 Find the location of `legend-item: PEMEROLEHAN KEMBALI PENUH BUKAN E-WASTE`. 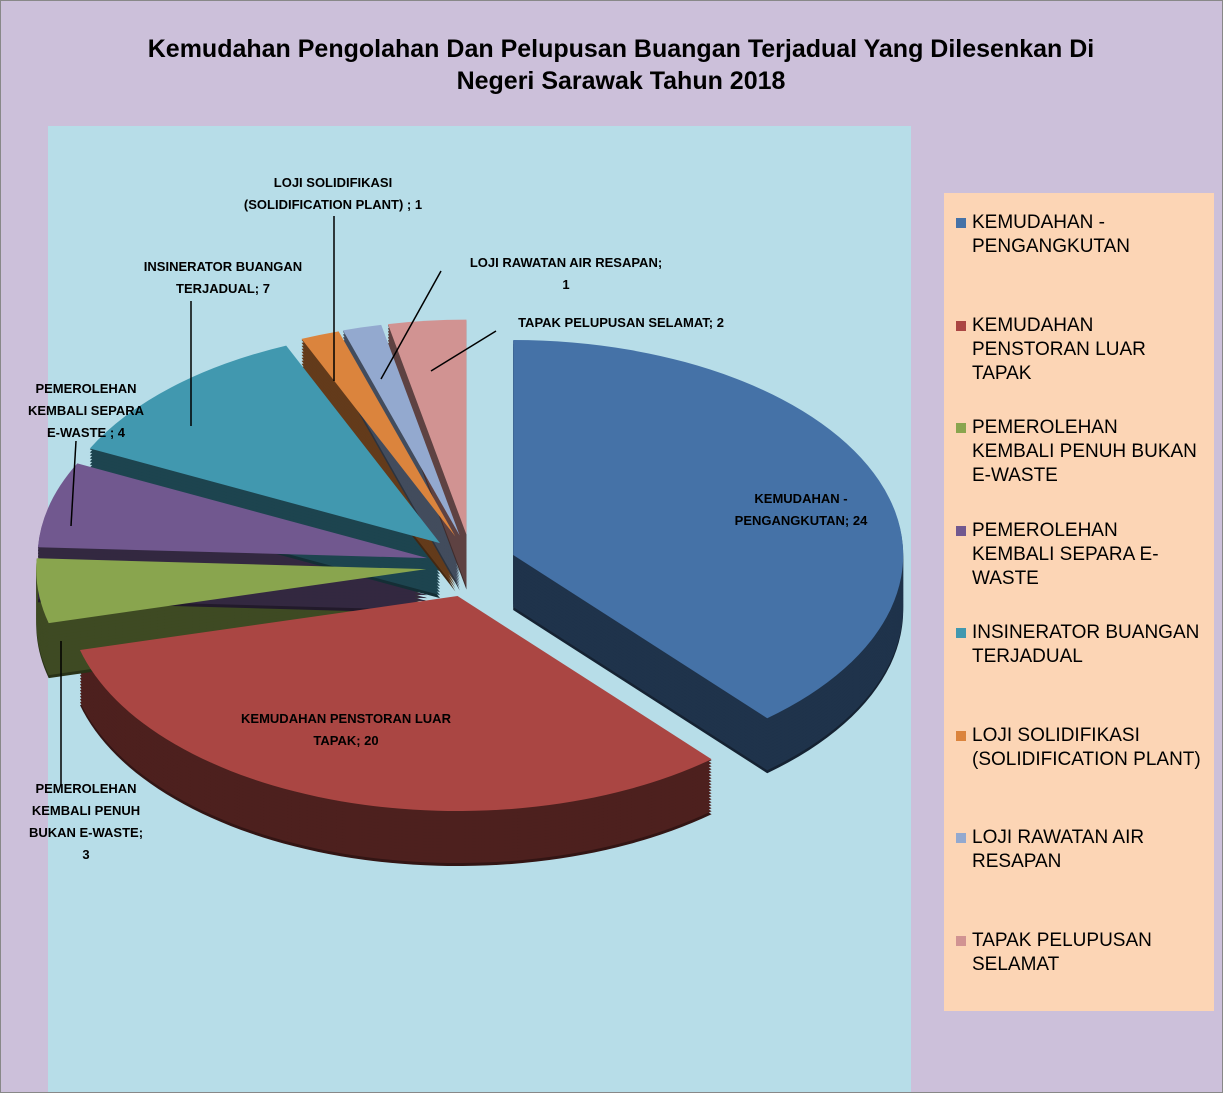

legend-item: PEMEROLEHAN KEMBALI PENUH BUKAN E-WASTE is located at coordinates (1080, 467).